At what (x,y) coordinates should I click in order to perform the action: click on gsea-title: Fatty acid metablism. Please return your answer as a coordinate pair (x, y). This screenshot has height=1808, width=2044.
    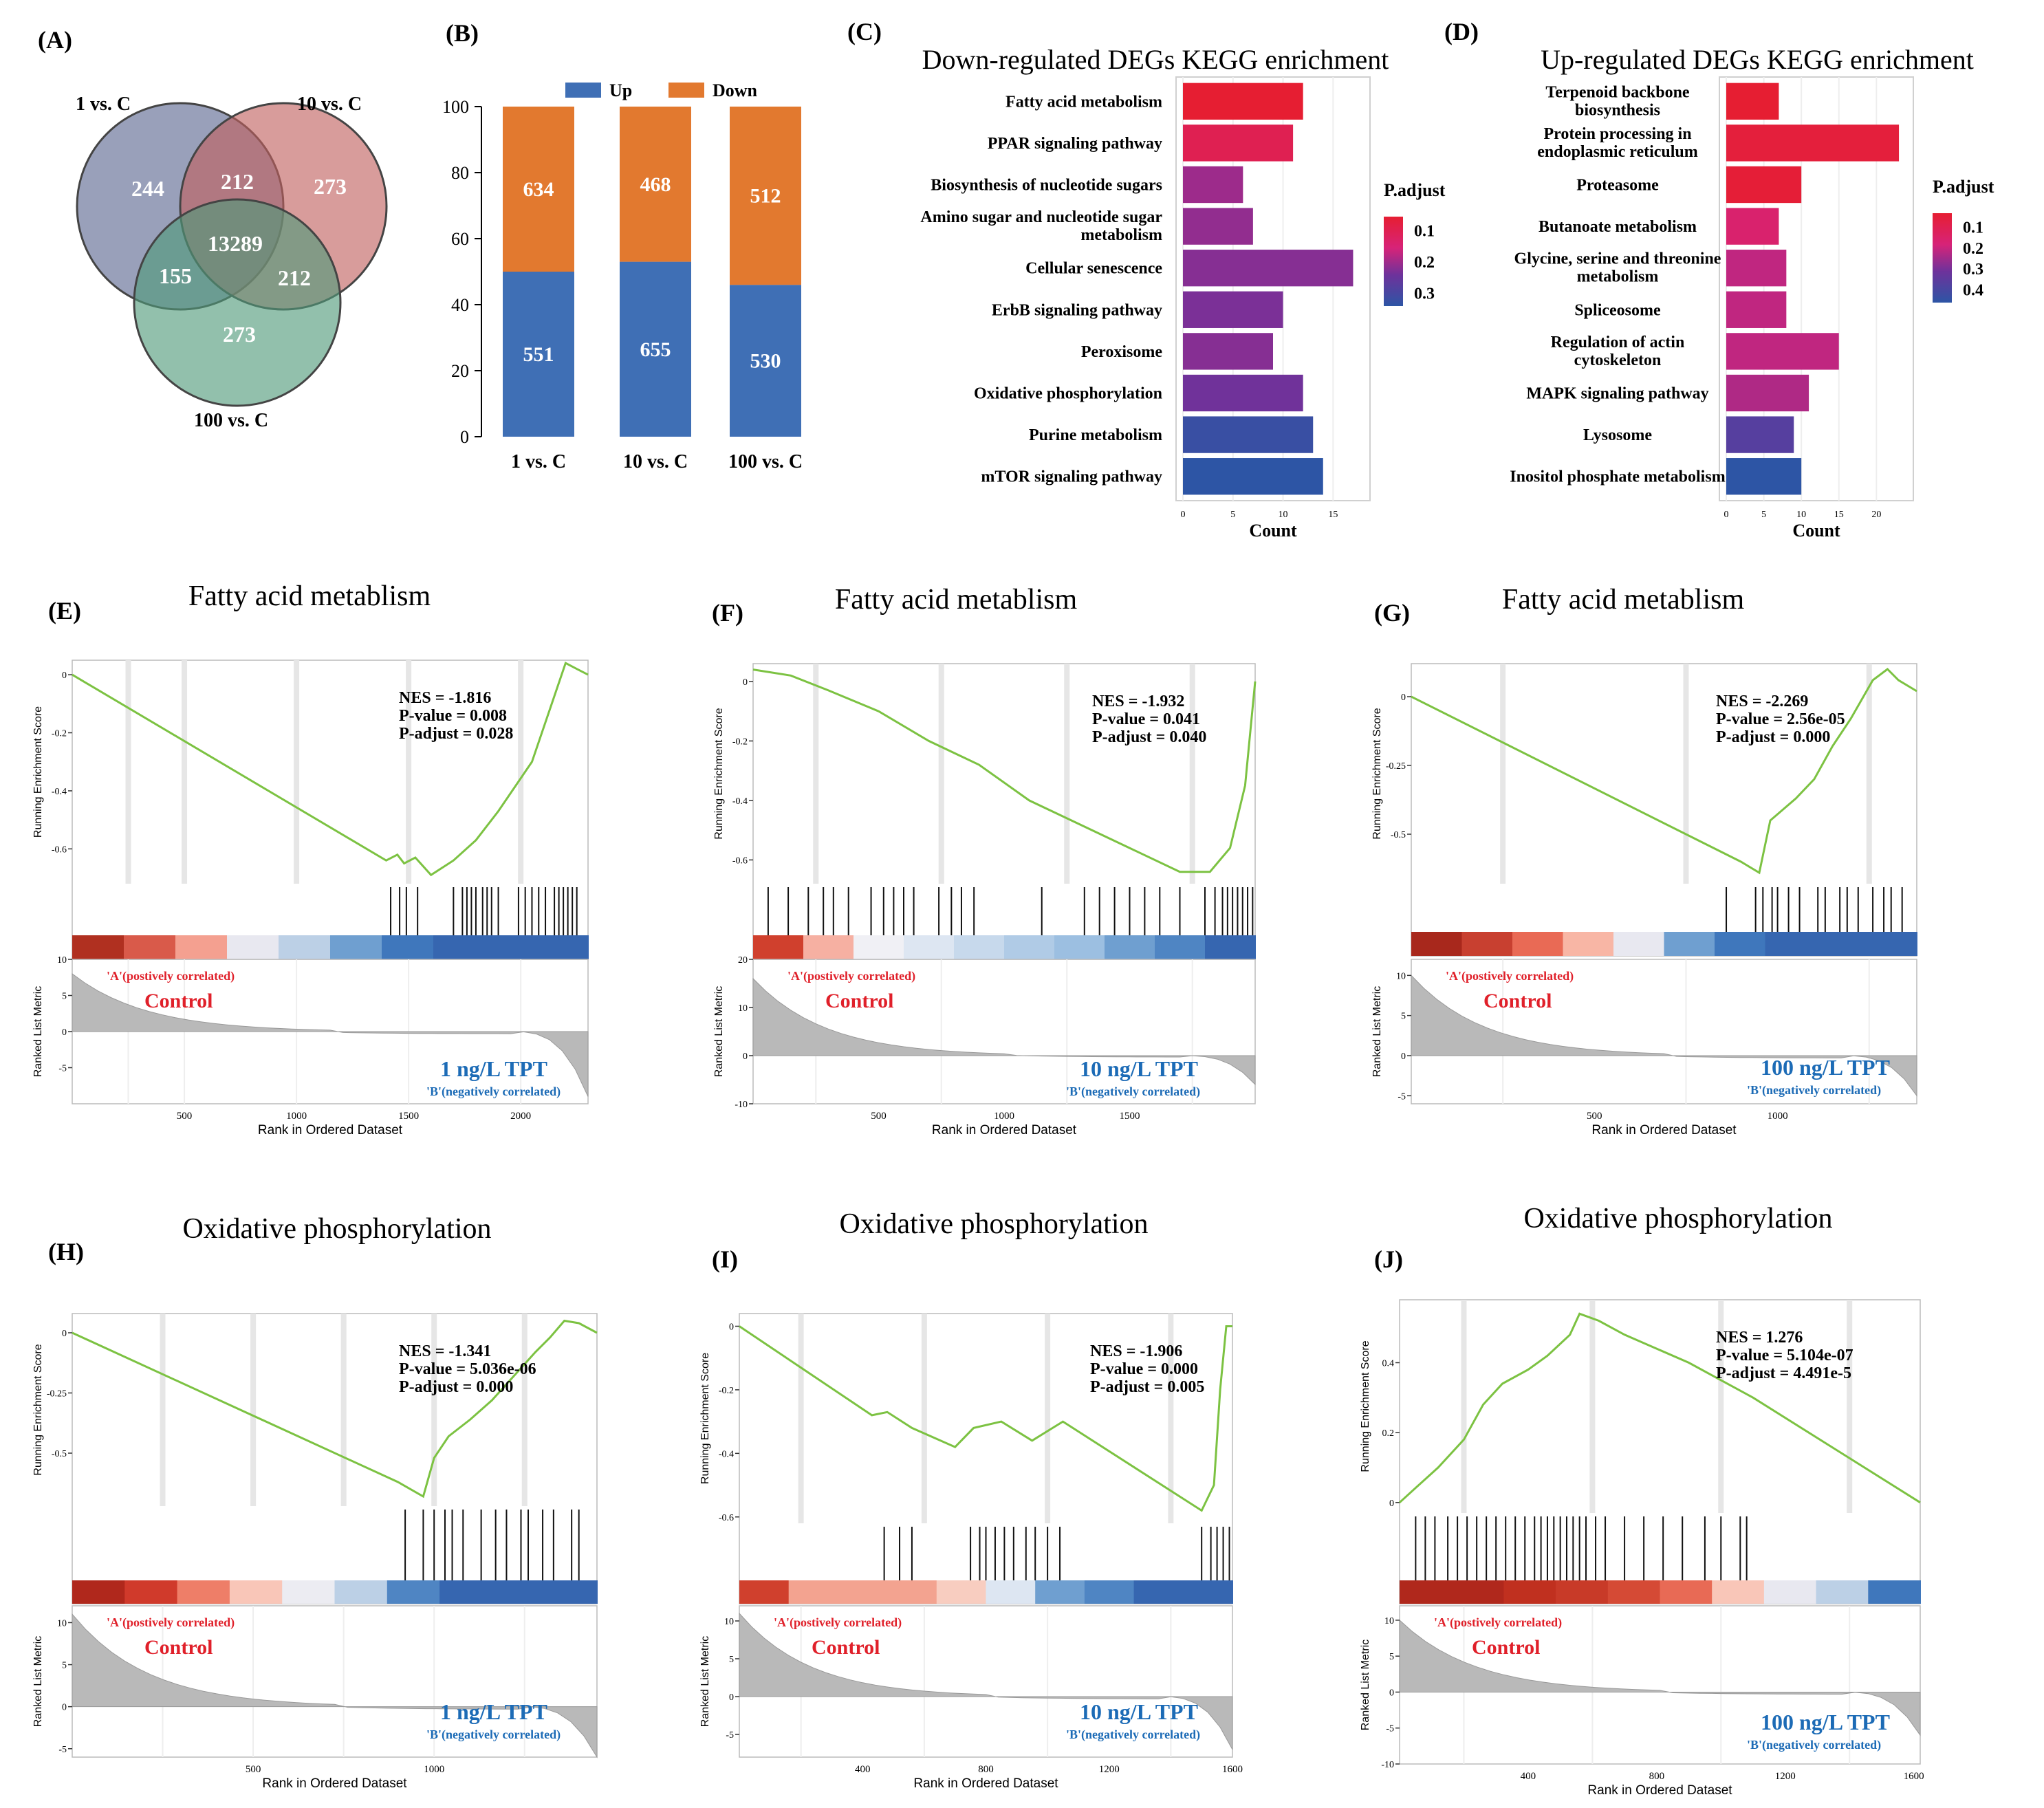
    Looking at the image, I should click on (1623, 600).